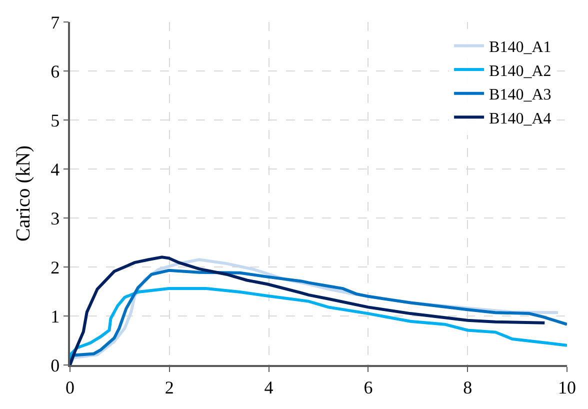  I want to click on legend-label: B140_A4, so click(520, 119).